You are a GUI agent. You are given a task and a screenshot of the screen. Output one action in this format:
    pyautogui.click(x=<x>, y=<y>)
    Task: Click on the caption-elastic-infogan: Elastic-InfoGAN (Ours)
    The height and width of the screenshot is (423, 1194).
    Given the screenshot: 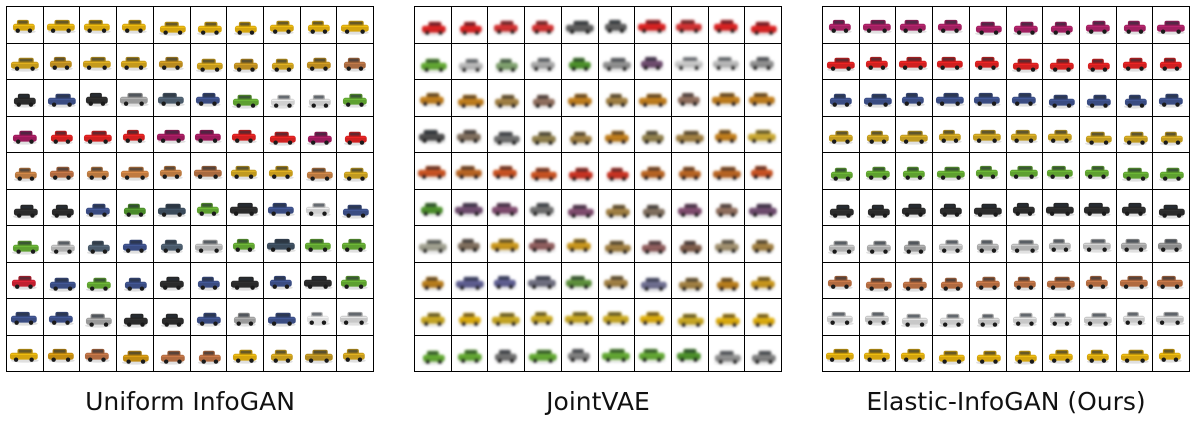 What is the action you would take?
    pyautogui.click(x=1006, y=401)
    